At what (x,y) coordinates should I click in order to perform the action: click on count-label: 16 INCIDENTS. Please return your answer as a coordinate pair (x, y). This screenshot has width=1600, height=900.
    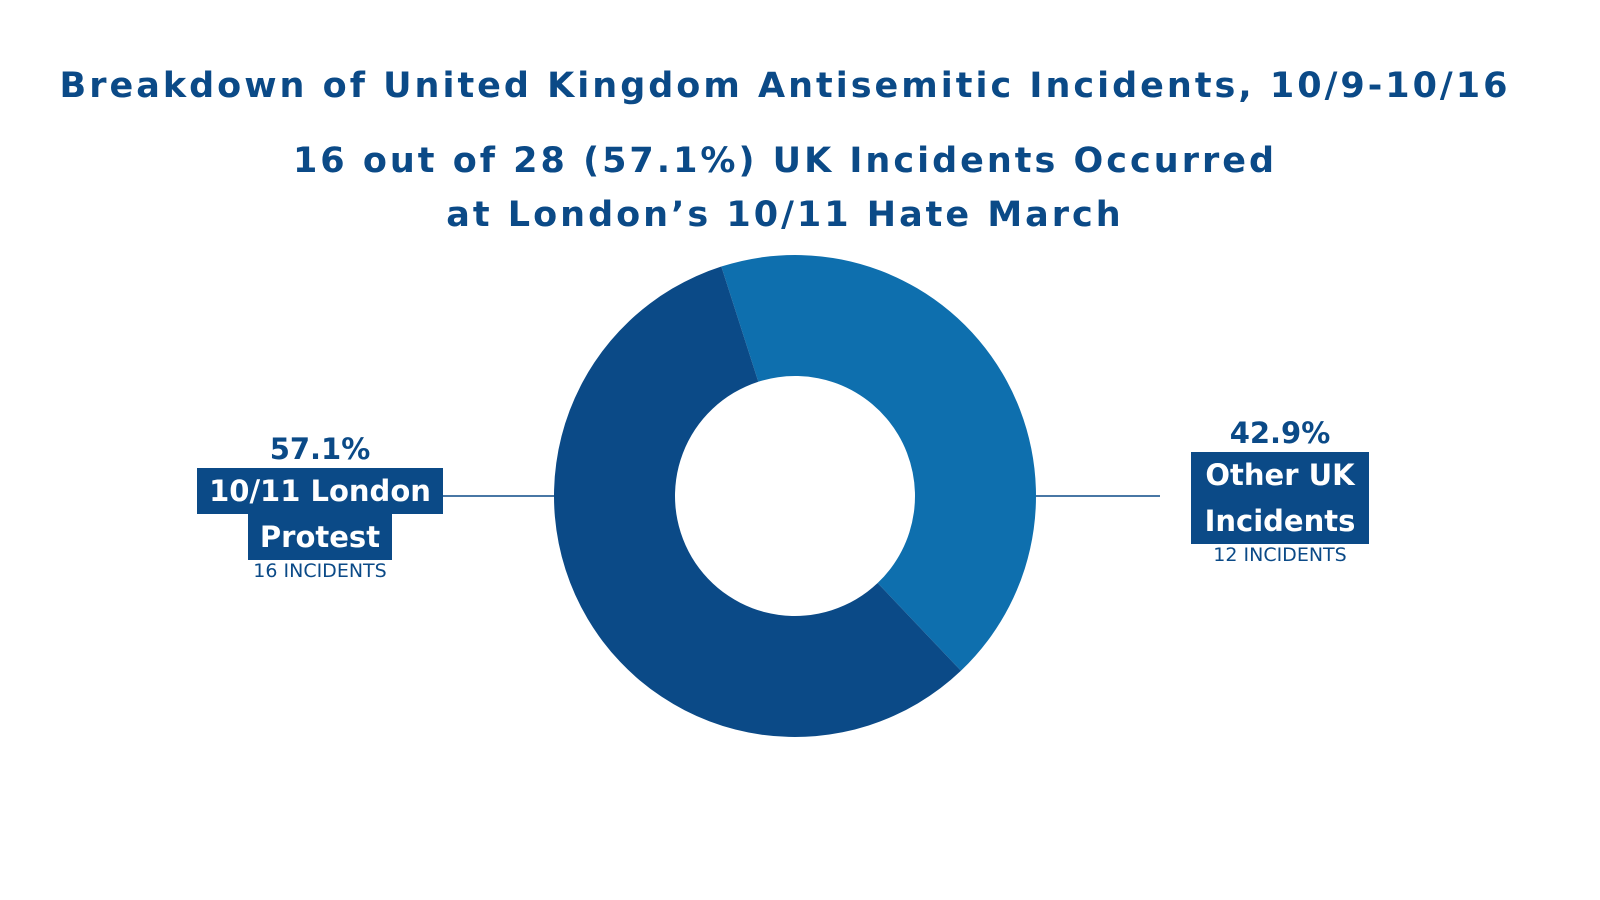
    Looking at the image, I should click on (320, 571).